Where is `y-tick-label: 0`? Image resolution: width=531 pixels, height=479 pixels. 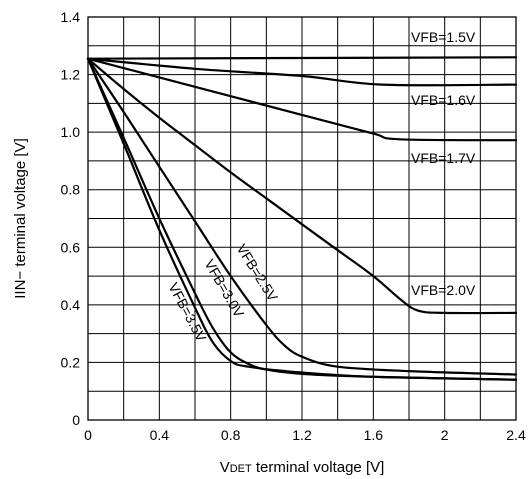
y-tick-label: 0 is located at coordinates (76, 420).